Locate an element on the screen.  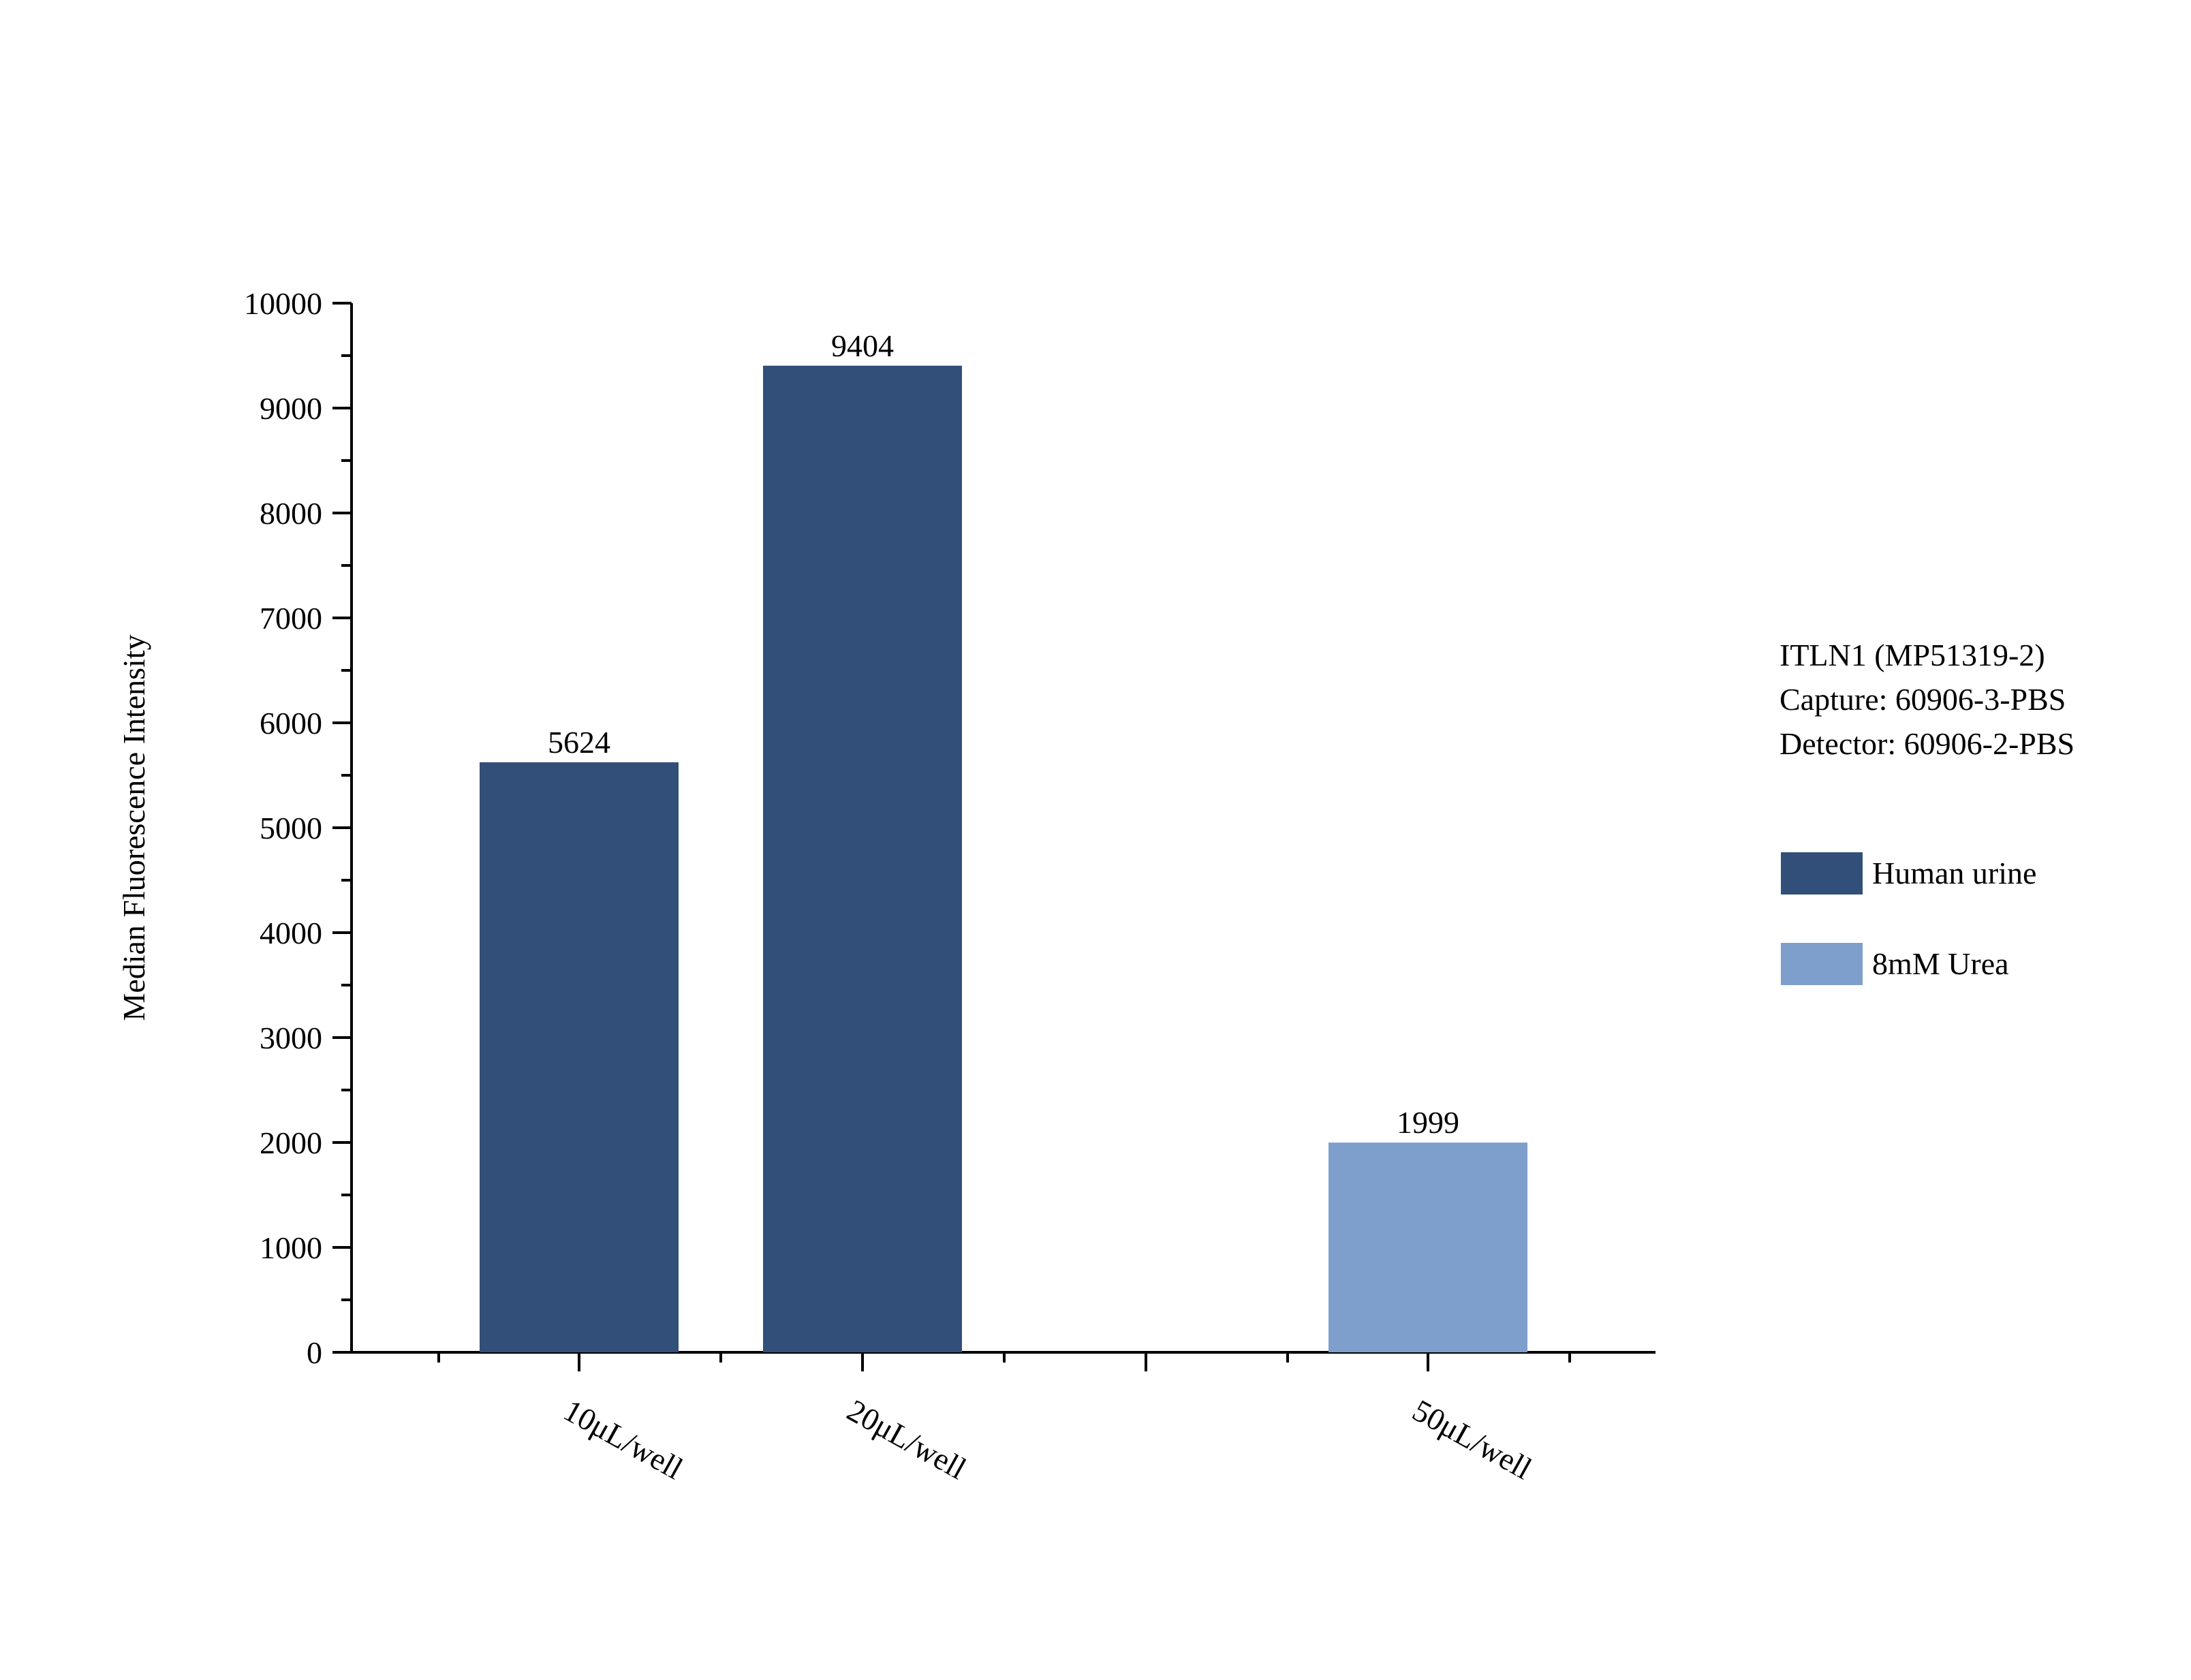
y-axis-label: Median Fluorescence Intensity is located at coordinates (133, 827).